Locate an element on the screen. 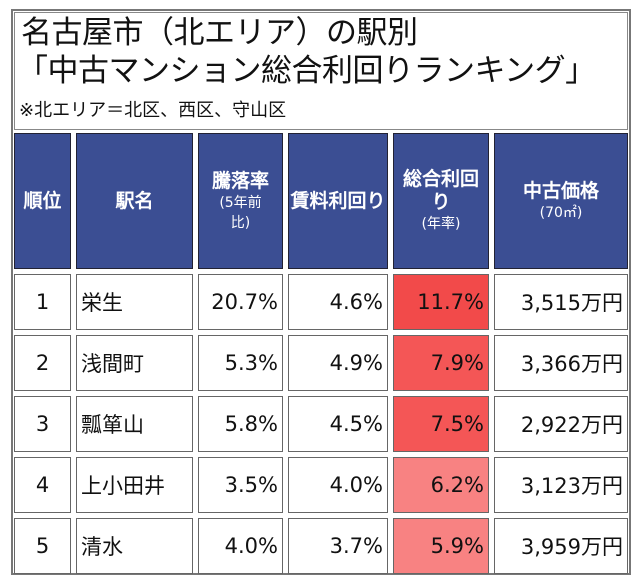 The width and height of the screenshot is (642, 588). total-yield-cell: 11.7% is located at coordinates (441, 302).